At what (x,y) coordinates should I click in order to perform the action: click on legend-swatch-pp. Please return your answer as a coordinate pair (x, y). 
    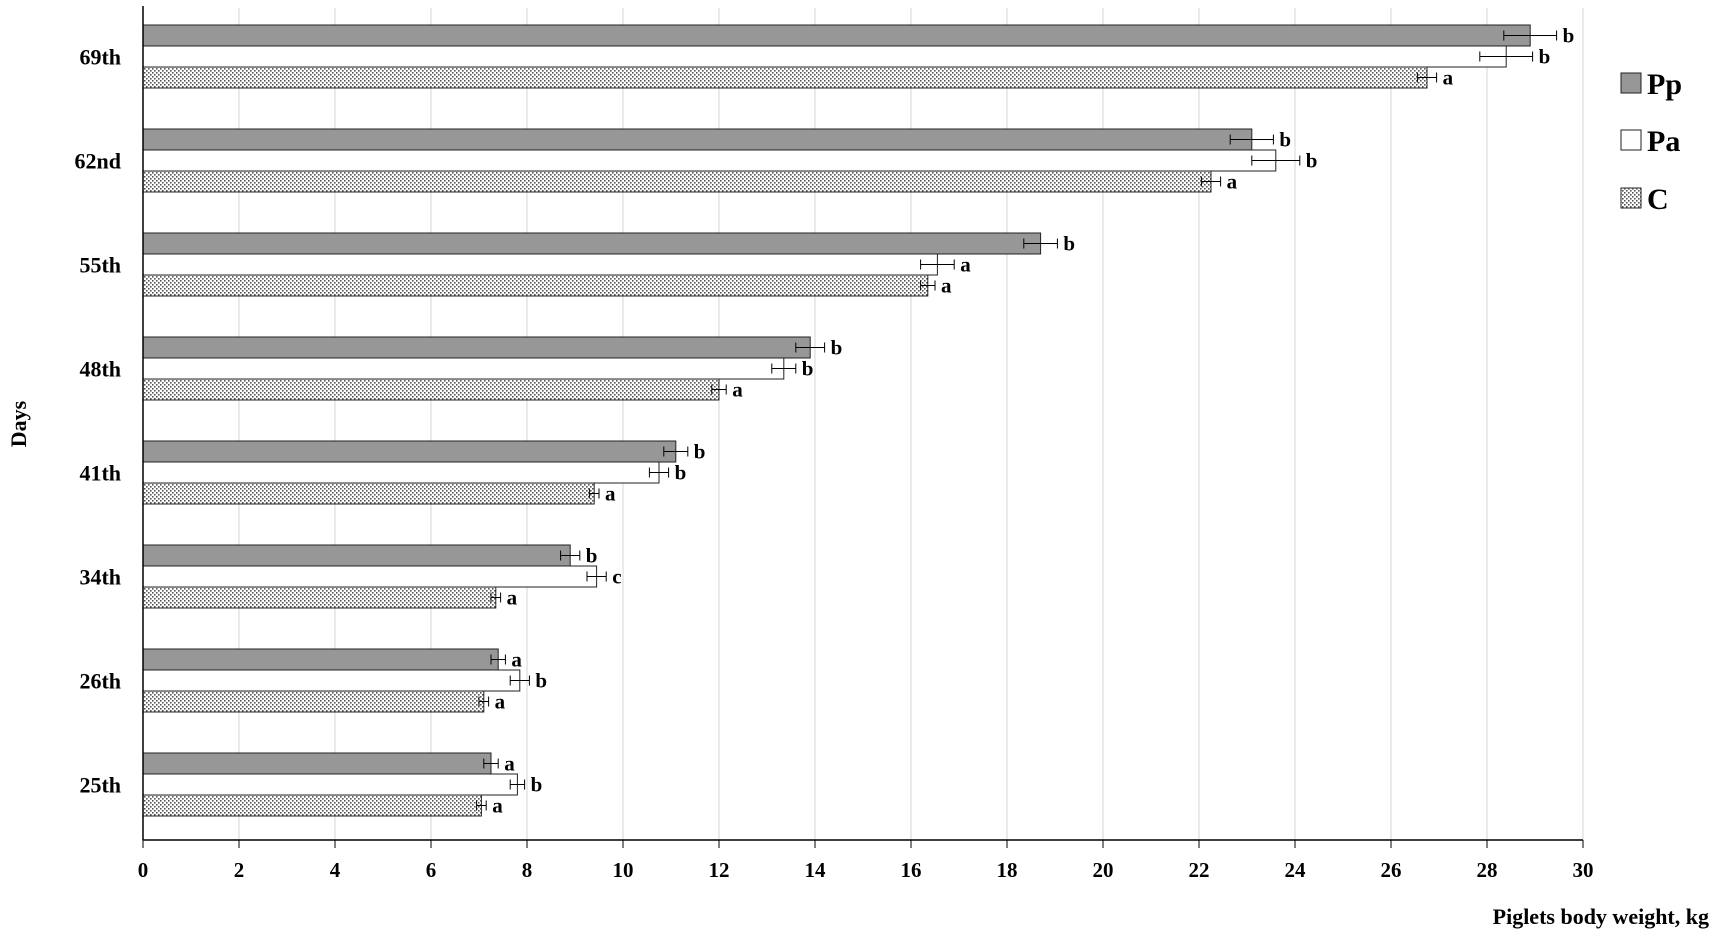
    Looking at the image, I should click on (1631, 83).